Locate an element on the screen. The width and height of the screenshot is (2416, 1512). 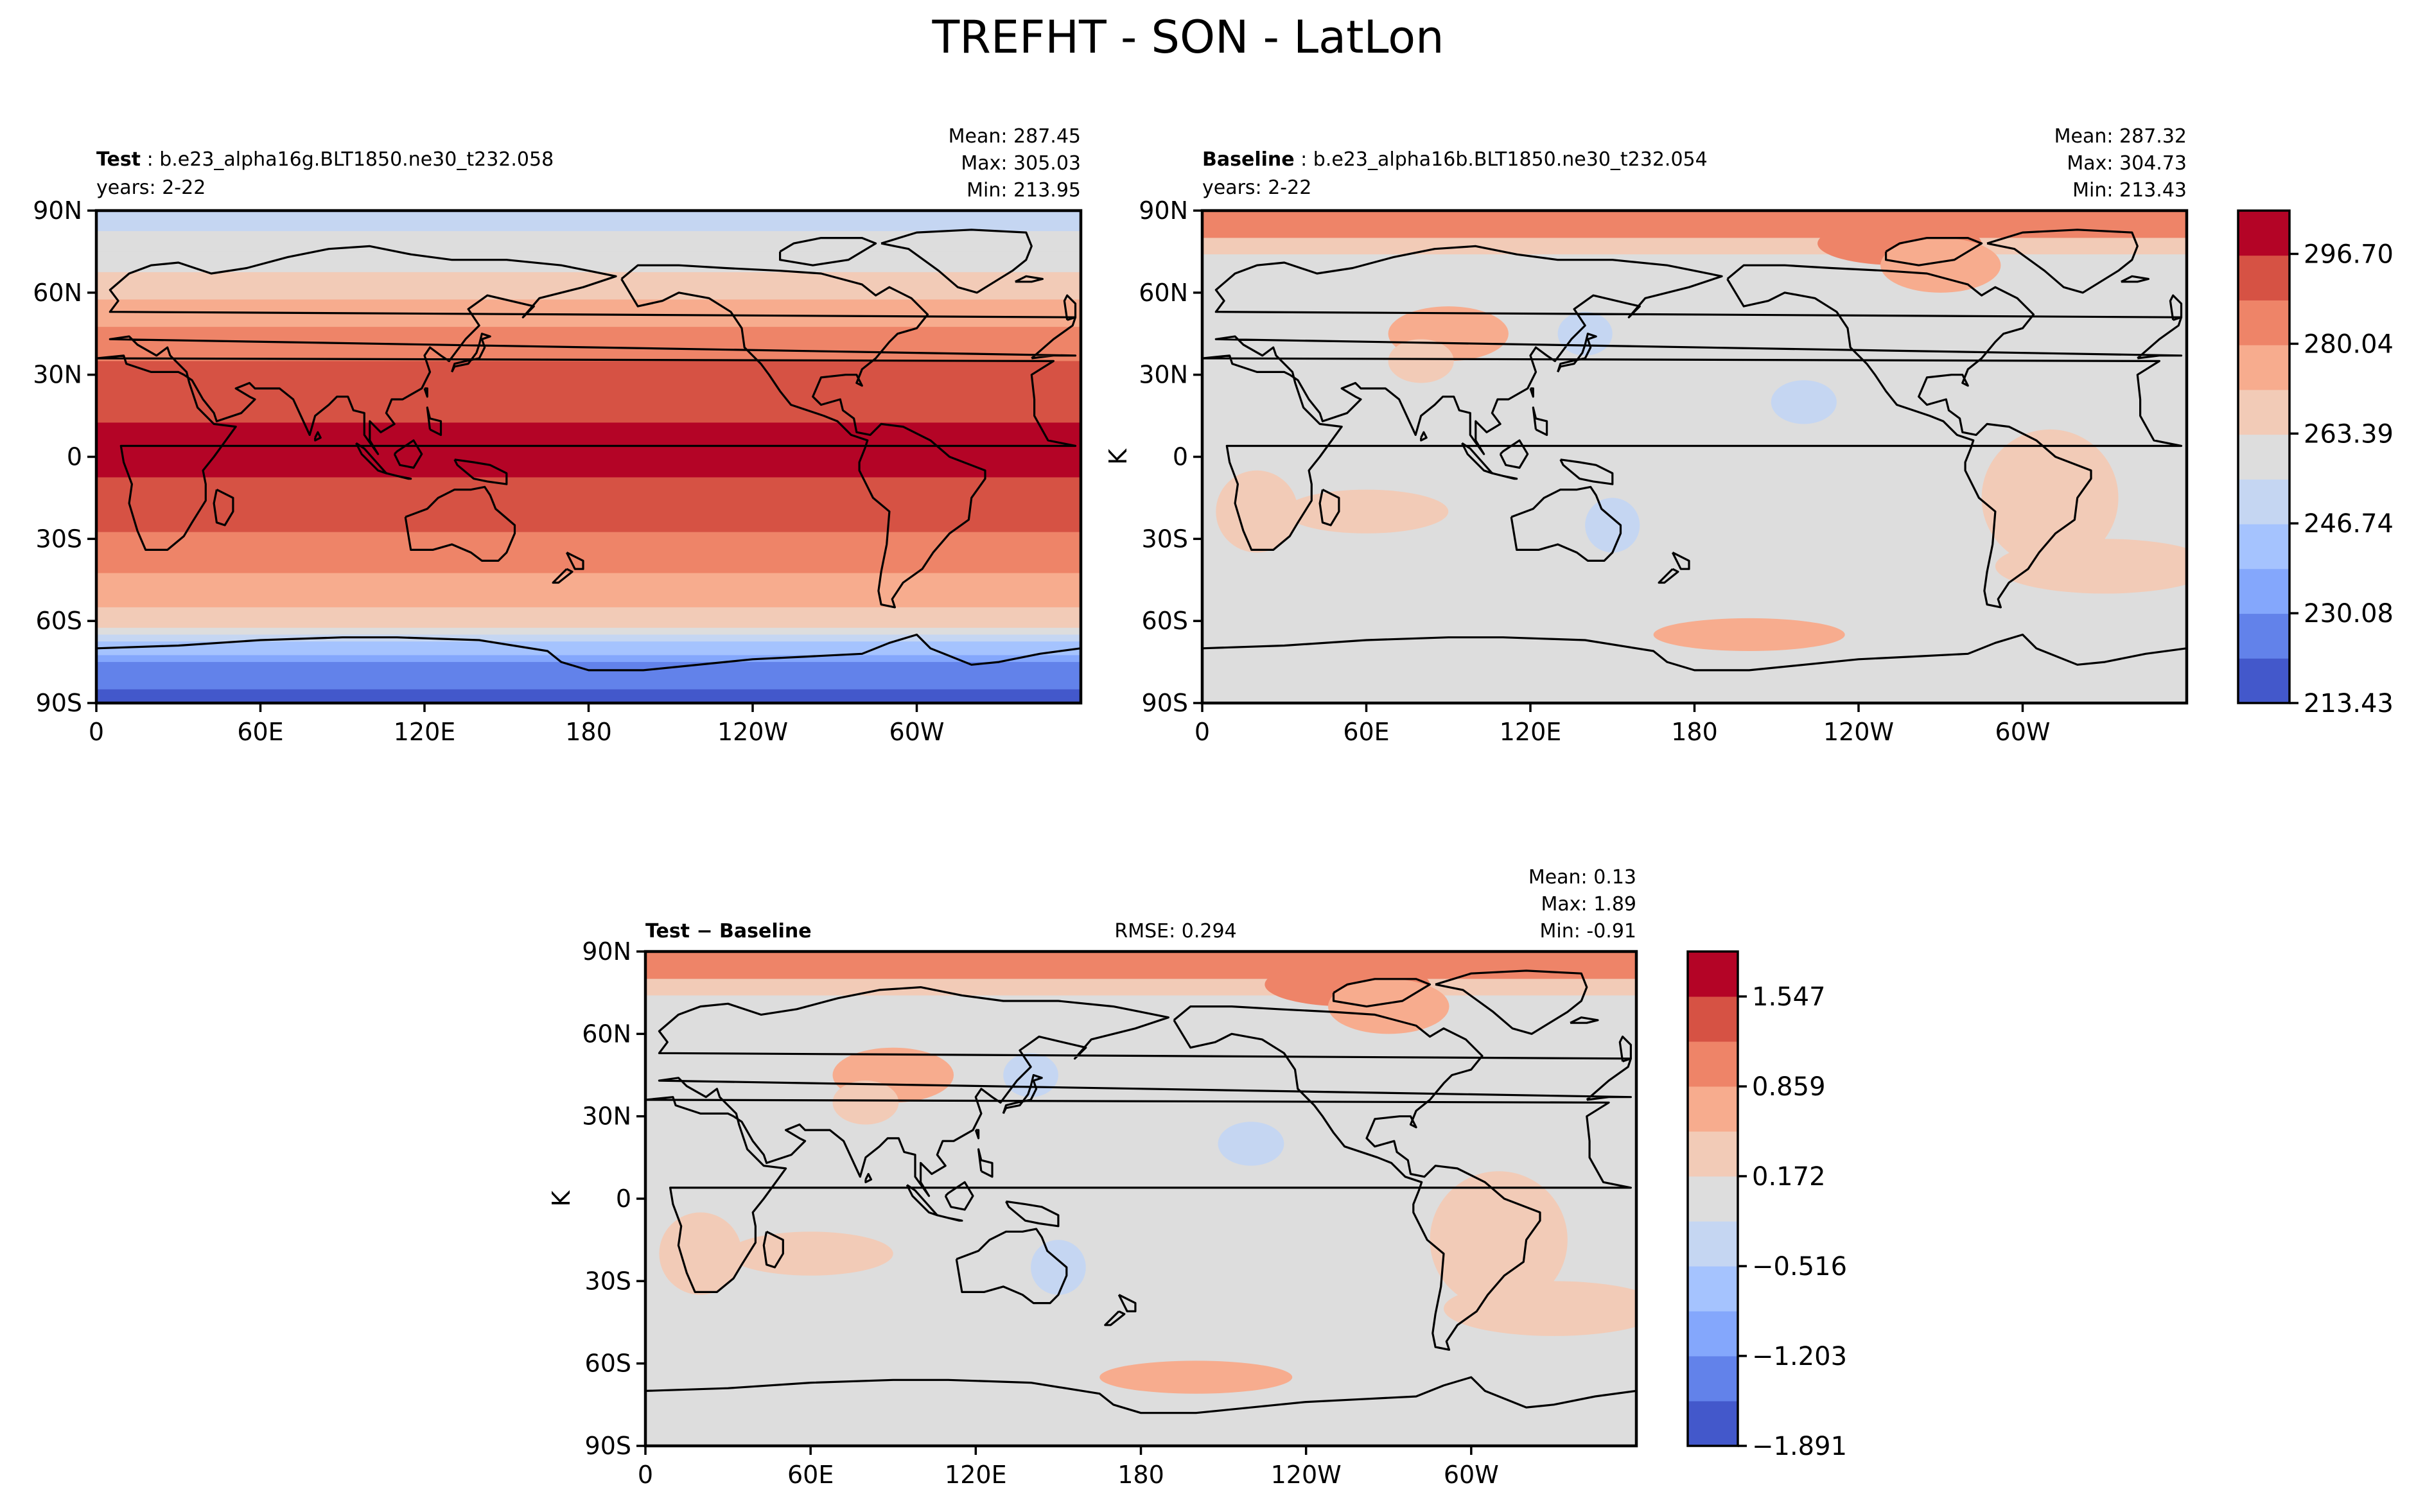
x-tick-label: 180 is located at coordinates (1695, 732).